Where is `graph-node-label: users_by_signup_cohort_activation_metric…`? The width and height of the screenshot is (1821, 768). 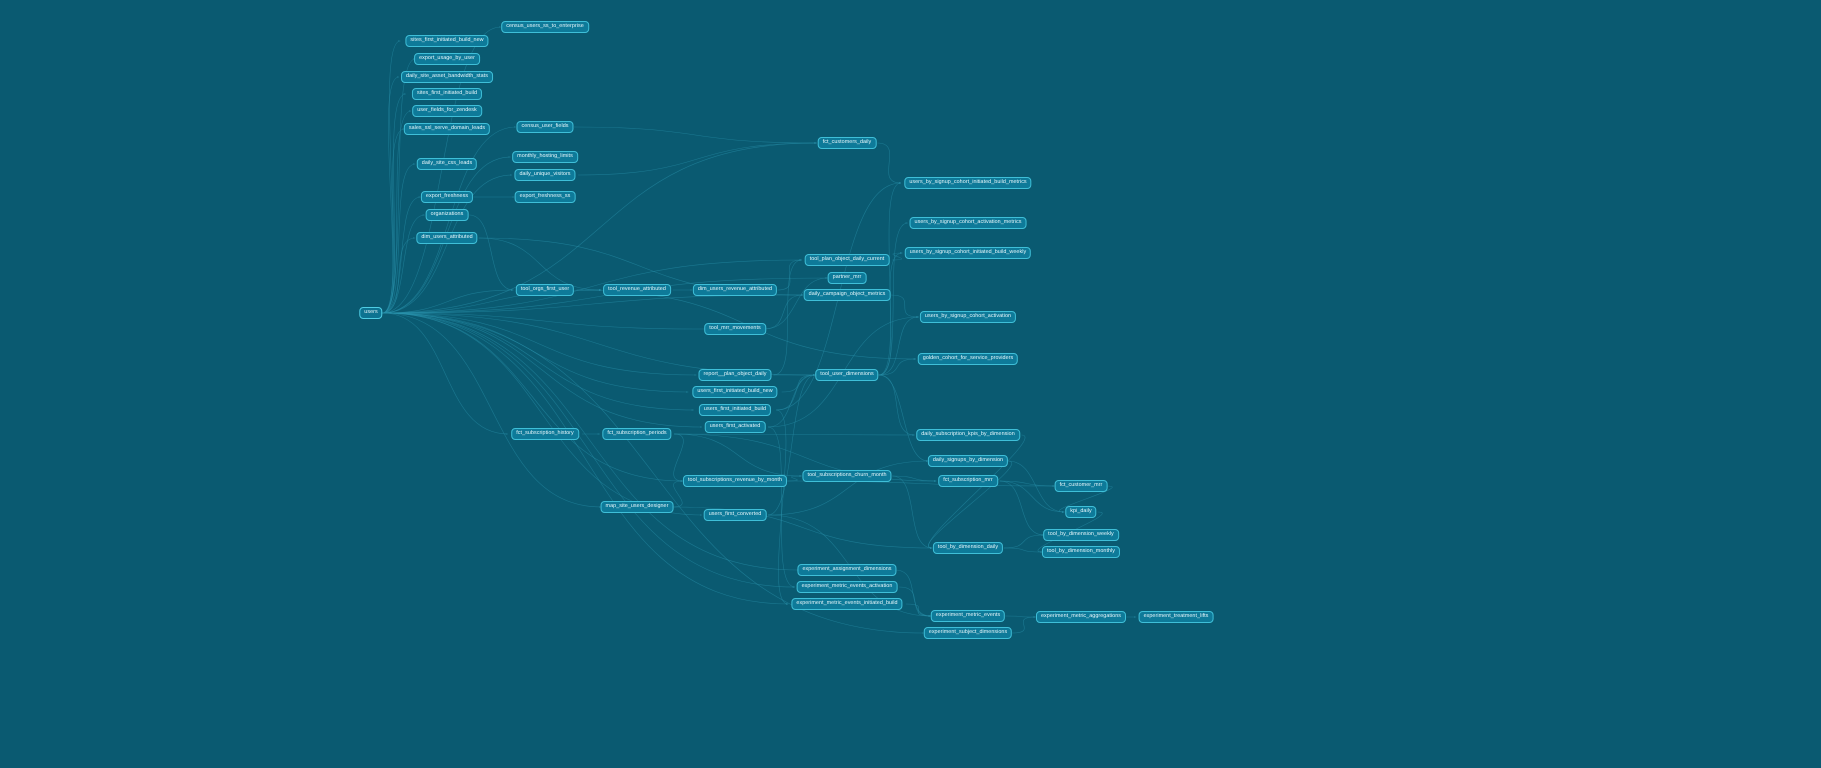 graph-node-label: users_by_signup_cohort_activation_metric… is located at coordinates (968, 222).